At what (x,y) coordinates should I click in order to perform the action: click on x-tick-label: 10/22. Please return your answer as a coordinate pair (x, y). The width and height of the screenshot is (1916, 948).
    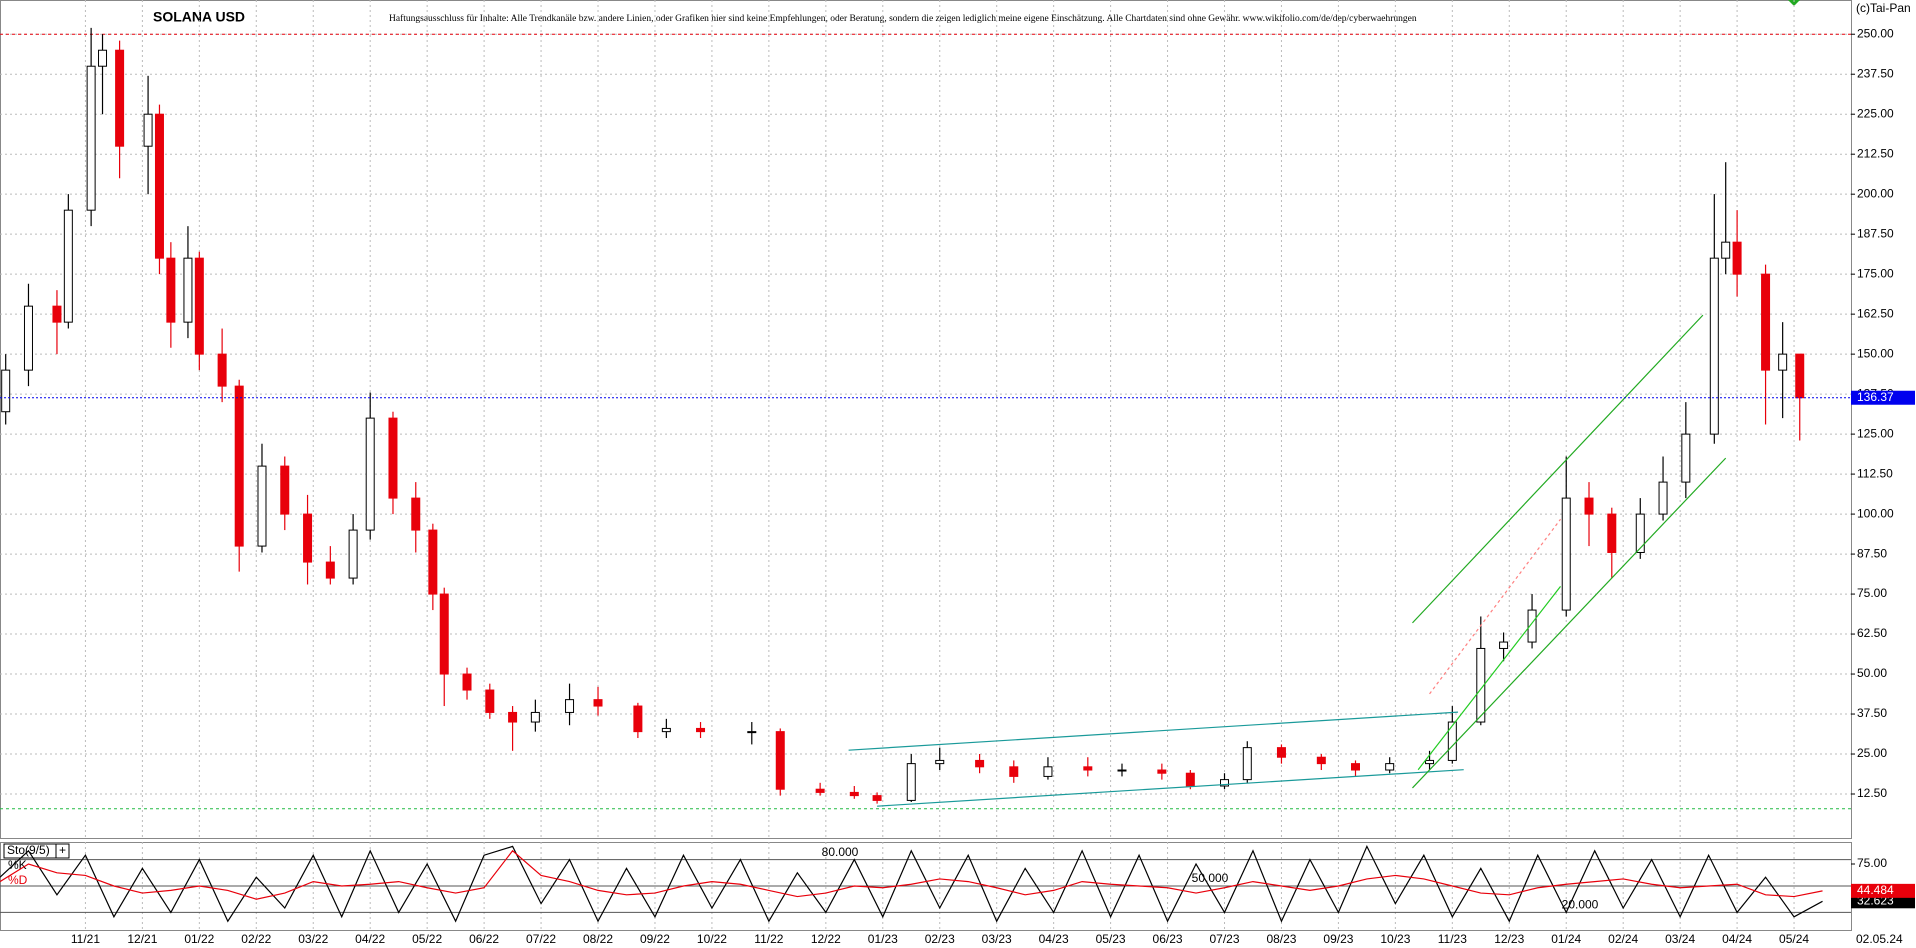
    Looking at the image, I should click on (712, 939).